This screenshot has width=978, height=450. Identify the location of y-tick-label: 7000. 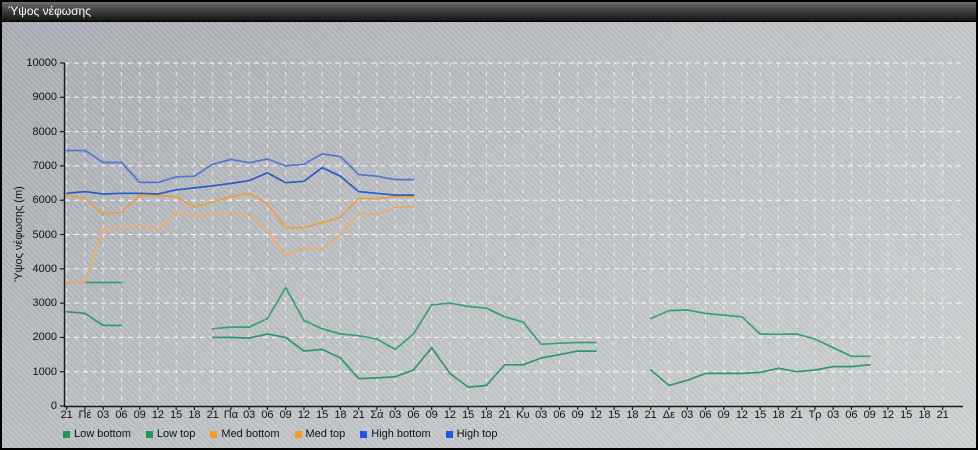
(44, 165).